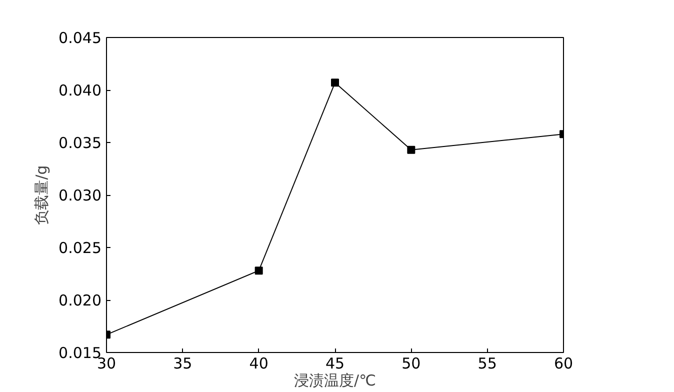 Image resolution: width=674 pixels, height=392 pixels. Describe the element at coordinates (182, 363) in the screenshot. I see `x-tick-label: 35` at that location.